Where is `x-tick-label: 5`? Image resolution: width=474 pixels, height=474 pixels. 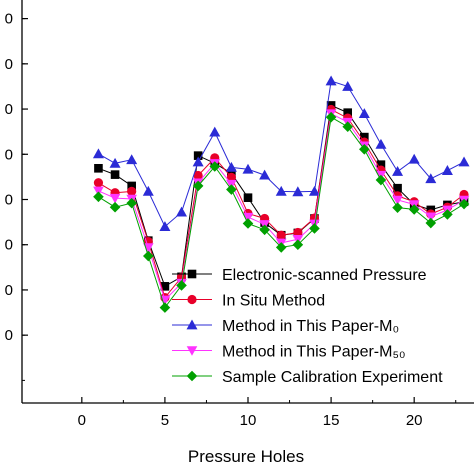 x-tick-label: 5 is located at coordinates (165, 420).